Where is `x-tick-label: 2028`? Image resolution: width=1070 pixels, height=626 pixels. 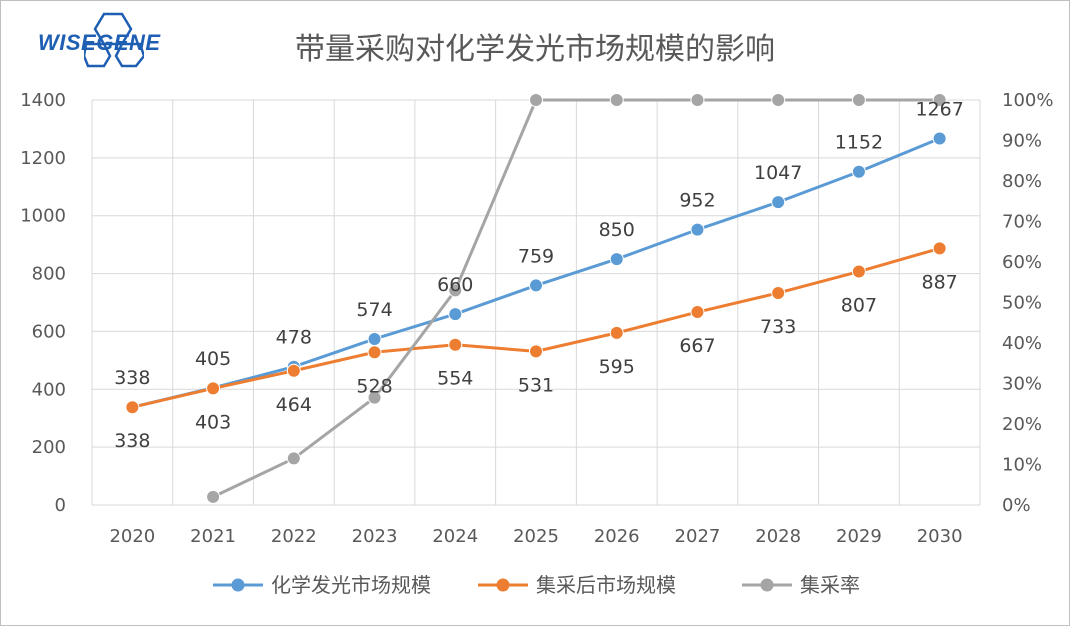
x-tick-label: 2028 is located at coordinates (778, 536).